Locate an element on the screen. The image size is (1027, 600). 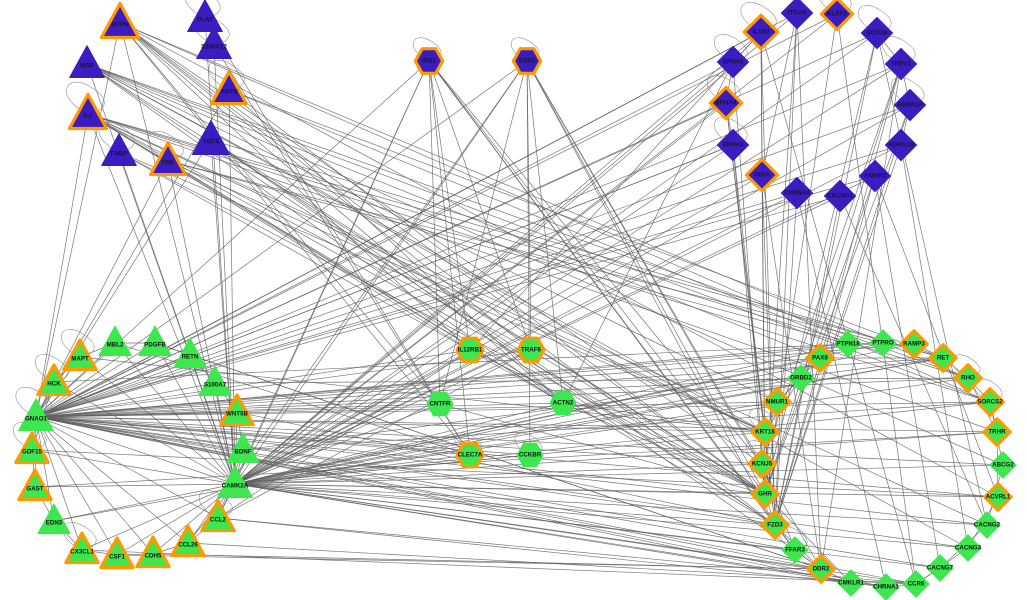
graph-node-mgp: MGP is located at coordinates (87, 62).